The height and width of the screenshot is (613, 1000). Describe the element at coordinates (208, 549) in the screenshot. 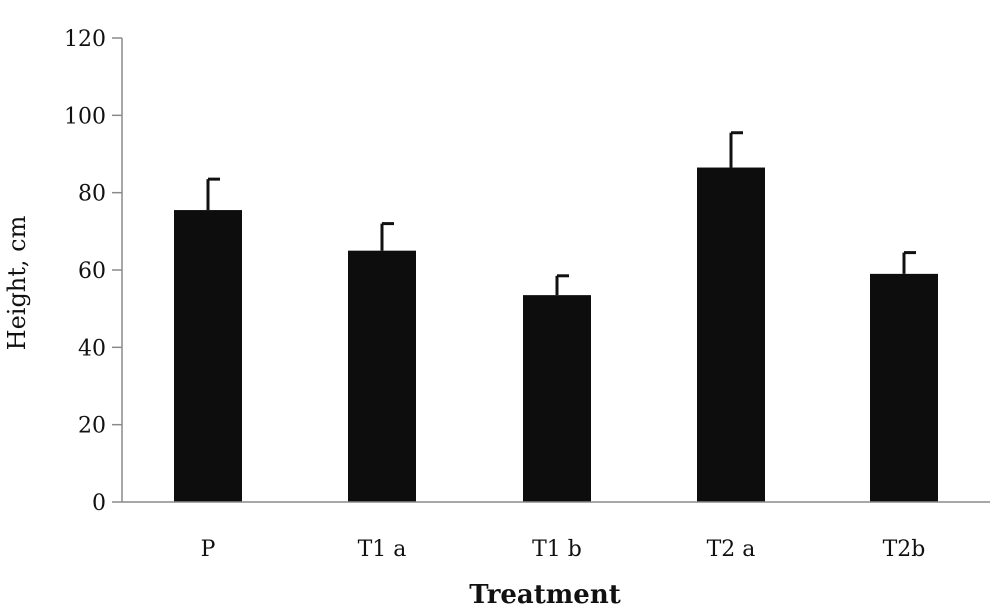

I see `x-tick-label: P` at that location.